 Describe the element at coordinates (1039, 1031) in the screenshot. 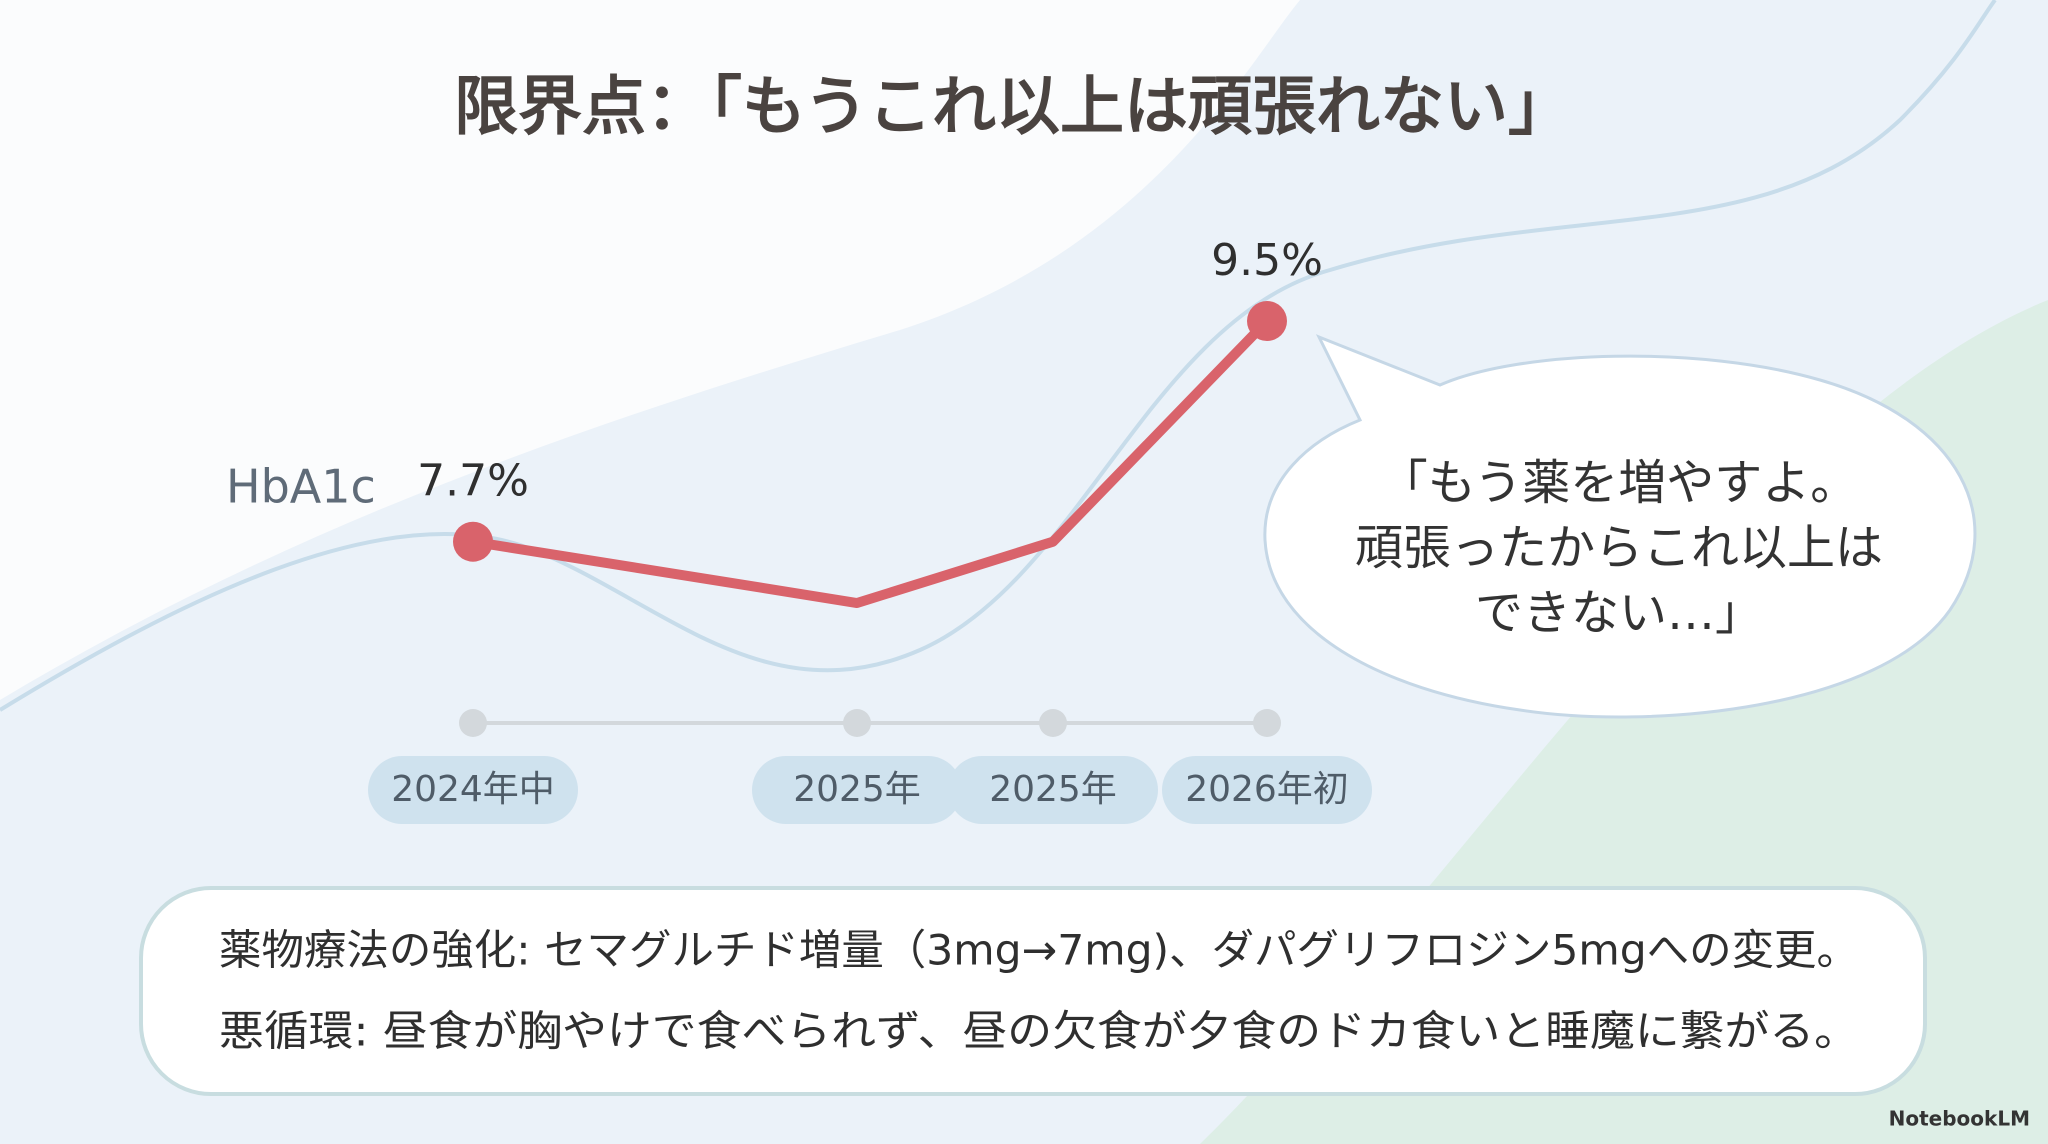

I see `note-line: 悪循環: 昼食が胸やけで食べられず、昼の欠食が夕食のドカ食いと睡魔に繋がる。` at that location.